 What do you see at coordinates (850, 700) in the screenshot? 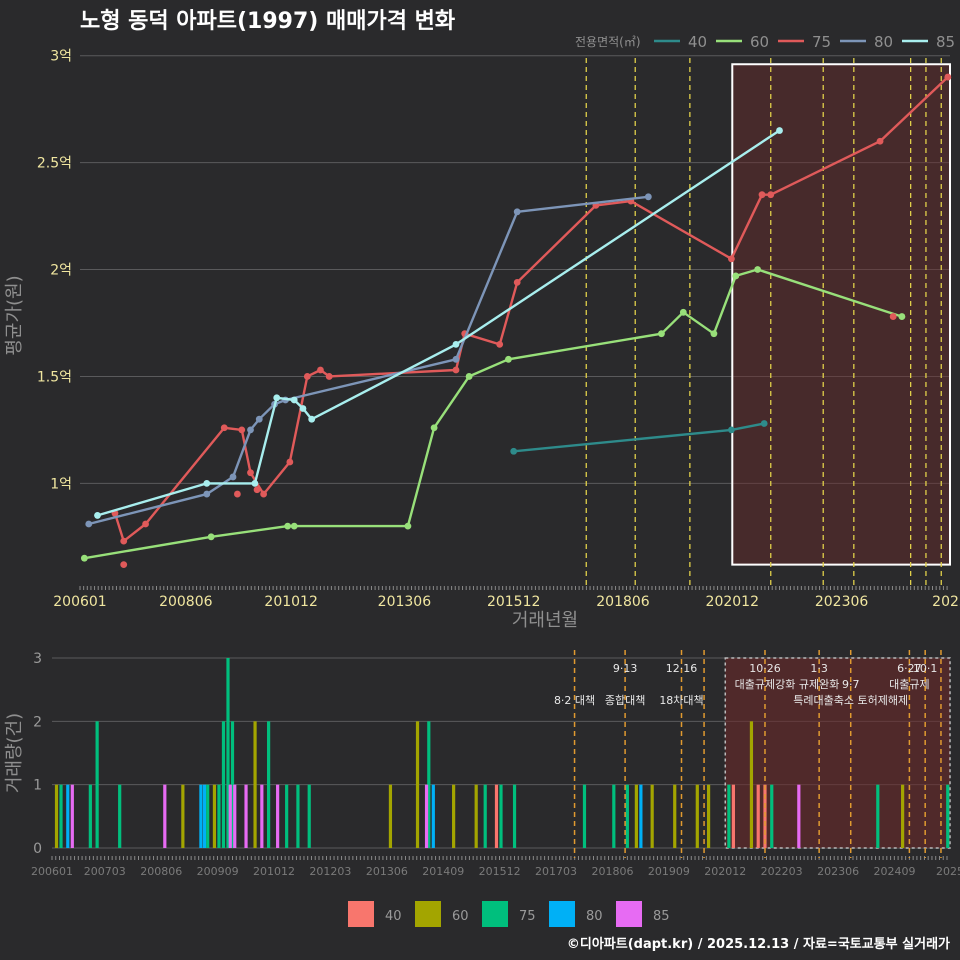
I see `policy-label: 특례대출축소 토허제해제` at bounding box center [850, 700].